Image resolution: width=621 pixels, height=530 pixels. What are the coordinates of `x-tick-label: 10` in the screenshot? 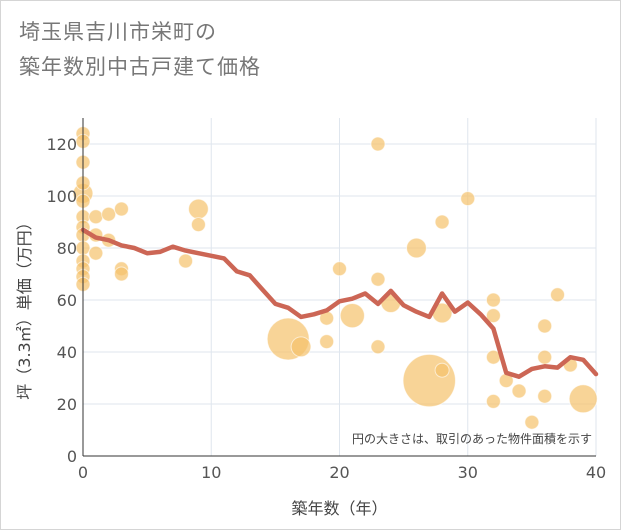 It's located at (211, 472).